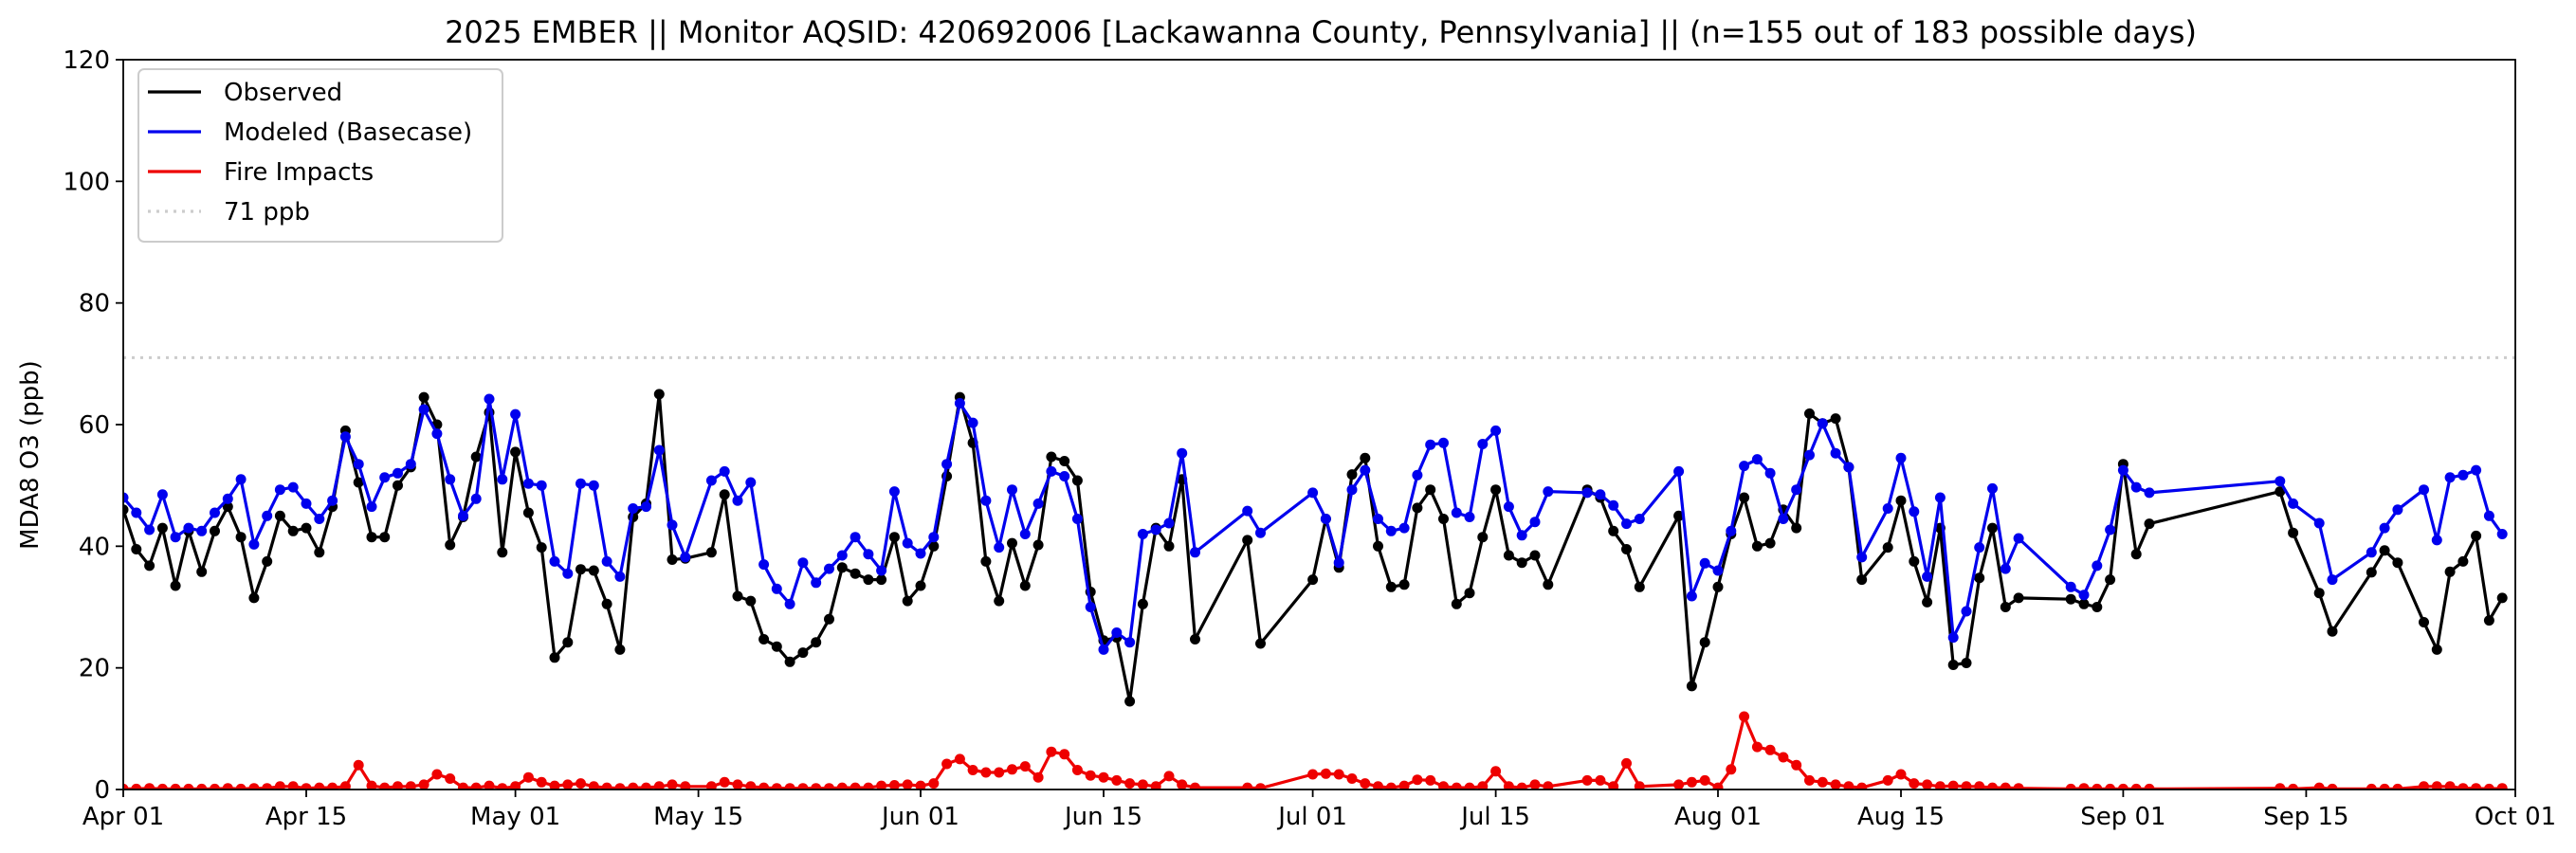 The width and height of the screenshot is (2576, 853). Describe the element at coordinates (94, 669) in the screenshot. I see `y-tick-label-1: 20` at that location.